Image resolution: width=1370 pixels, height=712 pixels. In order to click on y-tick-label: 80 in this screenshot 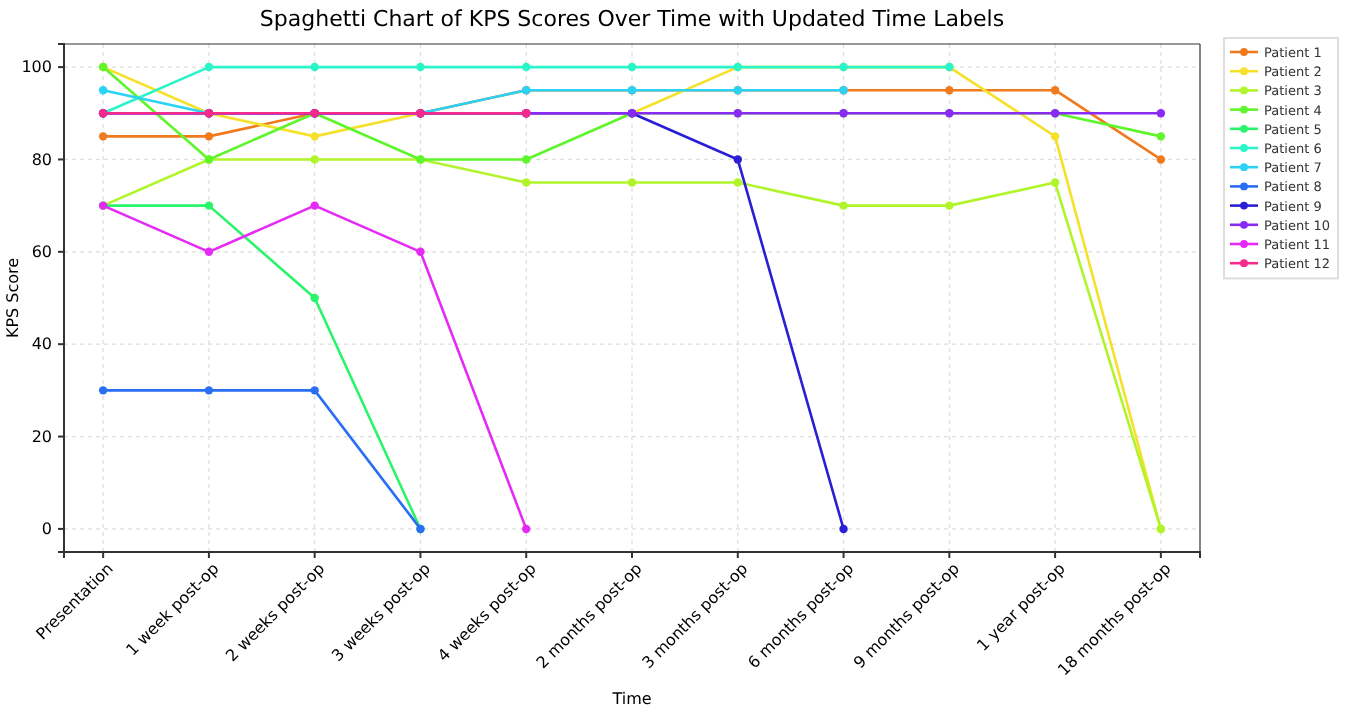, I will do `click(41, 159)`.